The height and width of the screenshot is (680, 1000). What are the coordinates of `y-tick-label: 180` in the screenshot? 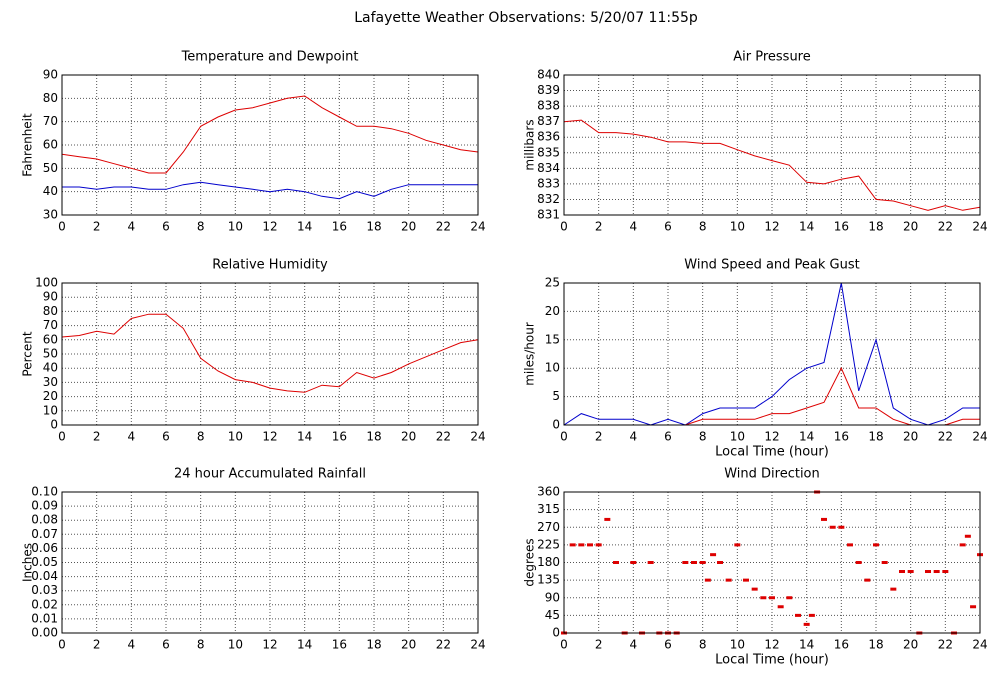 It's located at (548, 562).